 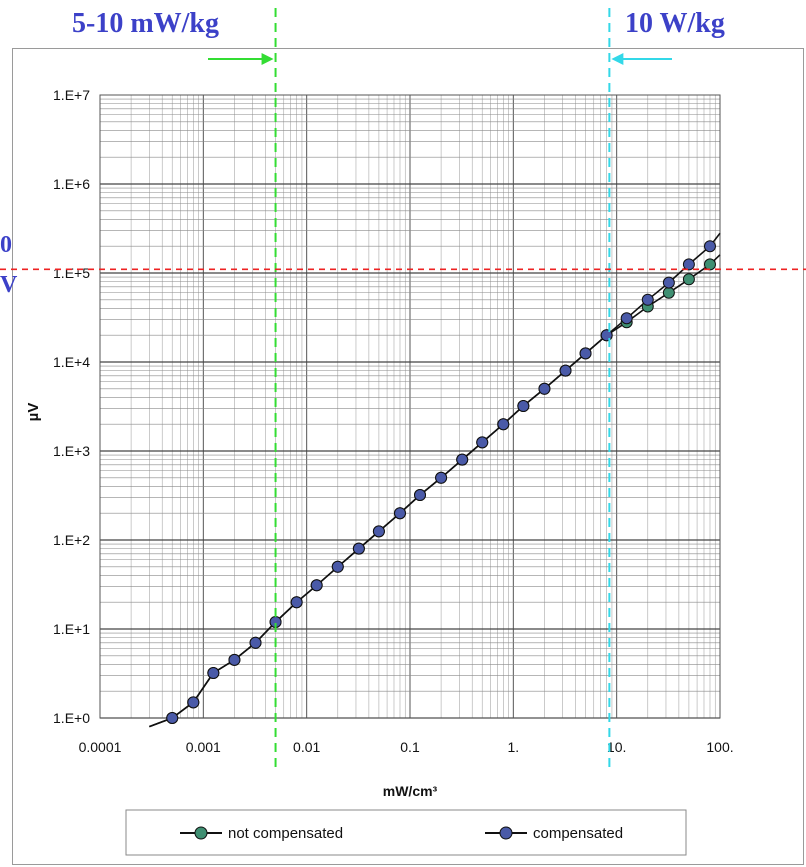 What do you see at coordinates (71, 451) in the screenshot?
I see `y-tick-label: 1.E+3` at bounding box center [71, 451].